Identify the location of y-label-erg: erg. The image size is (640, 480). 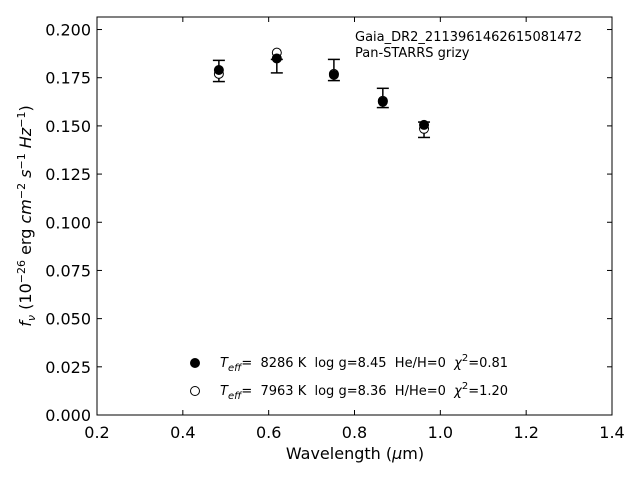
(25, 242).